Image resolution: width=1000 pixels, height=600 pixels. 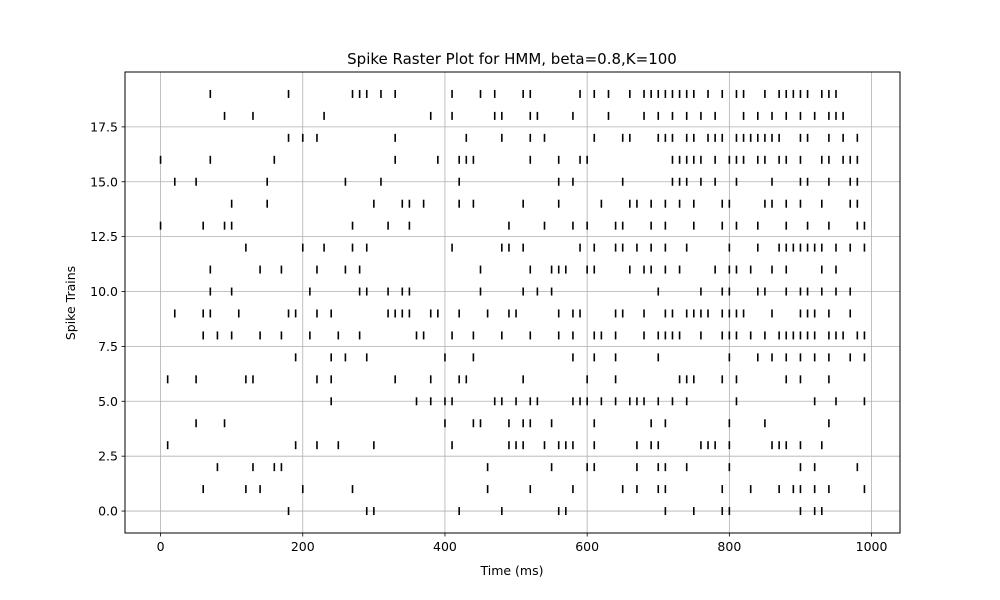 What do you see at coordinates (445, 546) in the screenshot?
I see `x-tick-label: 400` at bounding box center [445, 546].